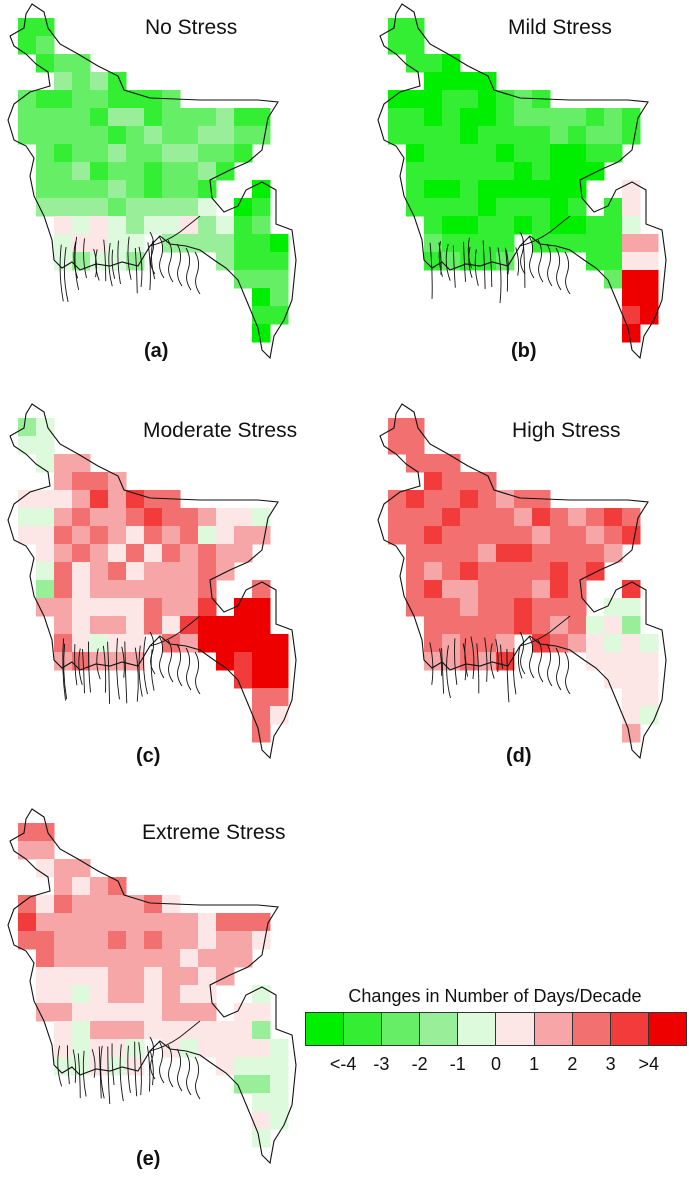  Describe the element at coordinates (500, 659) in the screenshot. I see `river-channels` at that location.